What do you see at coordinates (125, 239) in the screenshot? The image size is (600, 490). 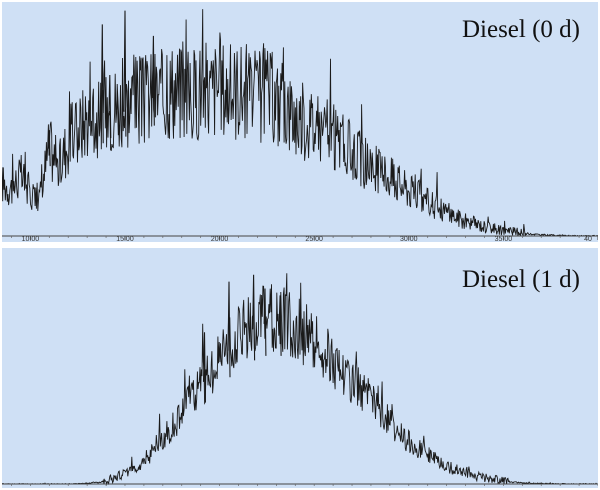 I see `x-axis-tick-label: 15.00` at bounding box center [125, 239].